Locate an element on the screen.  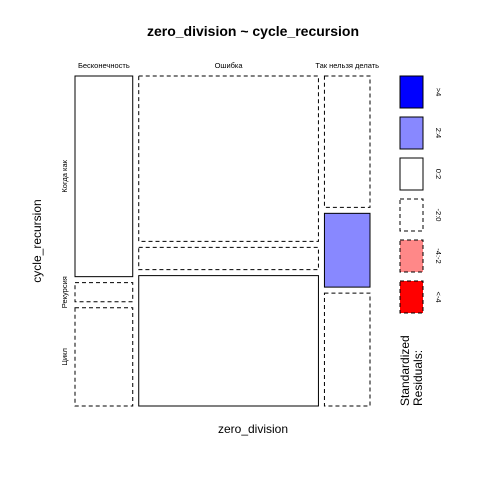
y-category-label: Когда как is located at coordinates (64, 175).